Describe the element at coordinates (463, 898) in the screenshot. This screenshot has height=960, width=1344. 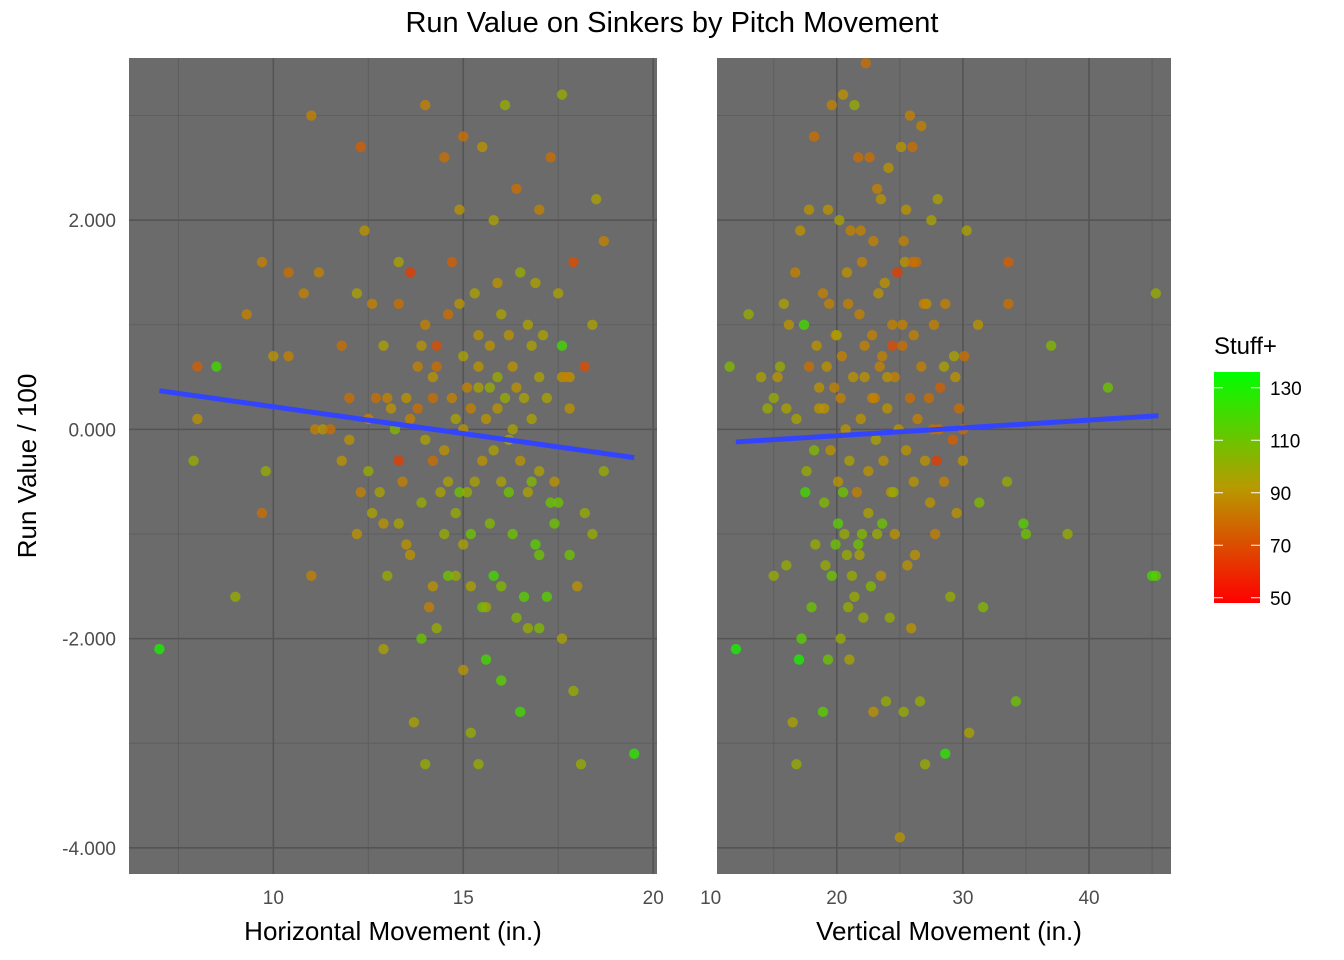
I see `x-tick-label: 15` at that location.